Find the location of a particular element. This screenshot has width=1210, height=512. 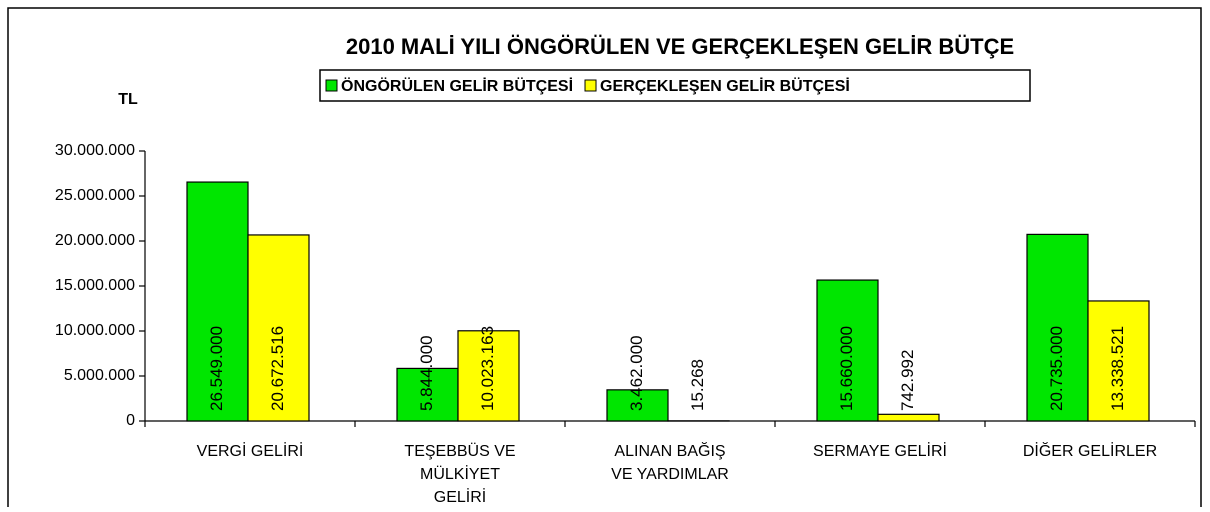

x-tick-label: VERGİ GELİRİ is located at coordinates (250, 450).